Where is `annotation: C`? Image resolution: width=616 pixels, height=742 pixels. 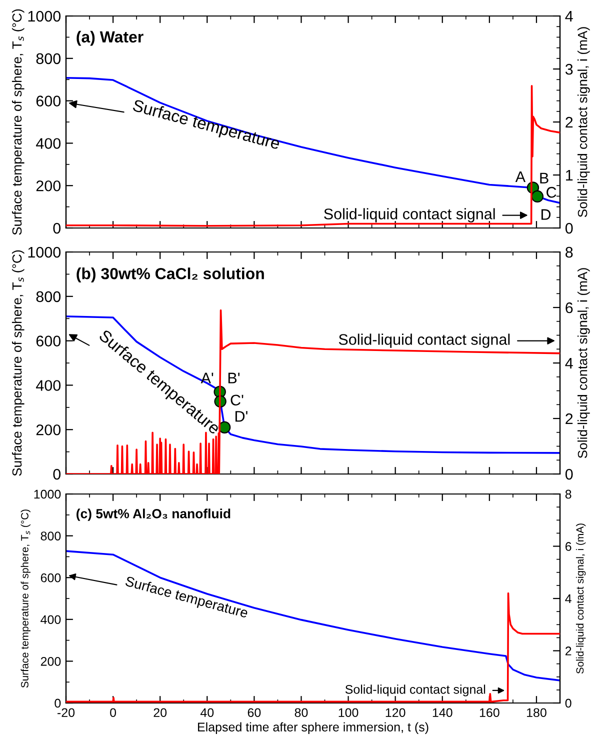
annotation: C is located at coordinates (551, 192).